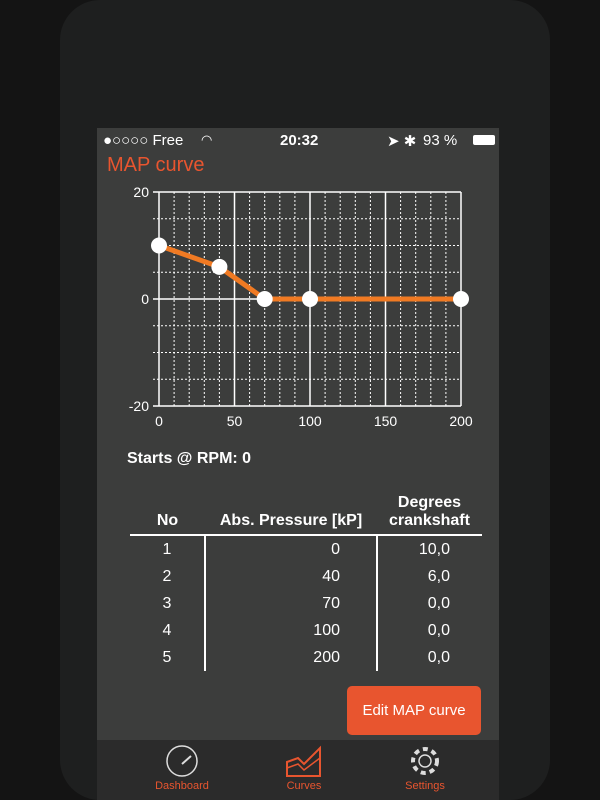 The image size is (600, 800). I want to click on location-bluetooth-icons: ➤ ✱, so click(402, 141).